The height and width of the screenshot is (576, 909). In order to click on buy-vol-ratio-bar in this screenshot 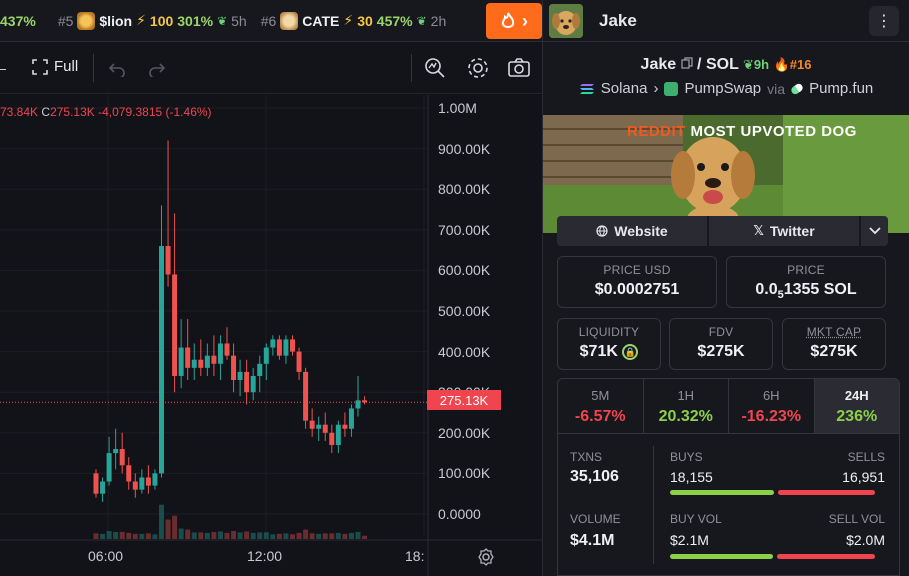, I will do `click(721, 556)`.